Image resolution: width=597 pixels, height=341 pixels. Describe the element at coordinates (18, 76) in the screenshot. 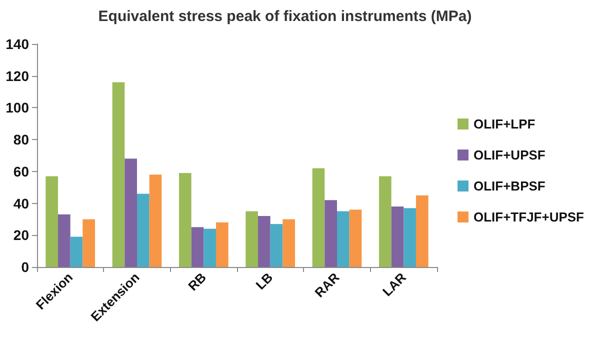

I see `y-tick-label: 120` at that location.